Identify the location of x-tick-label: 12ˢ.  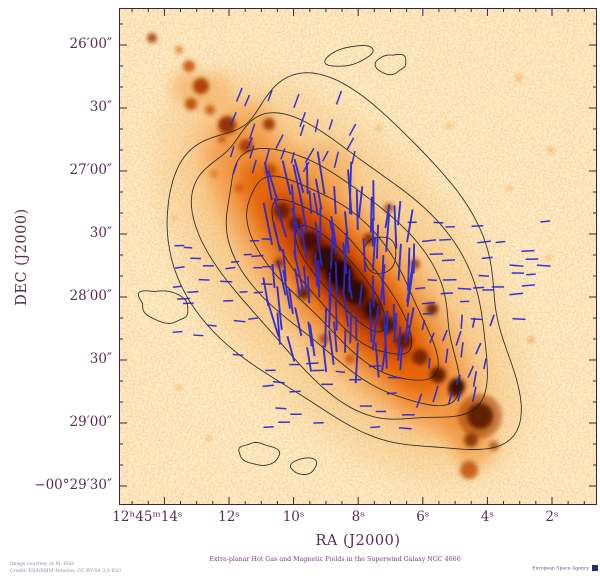
(229, 517).